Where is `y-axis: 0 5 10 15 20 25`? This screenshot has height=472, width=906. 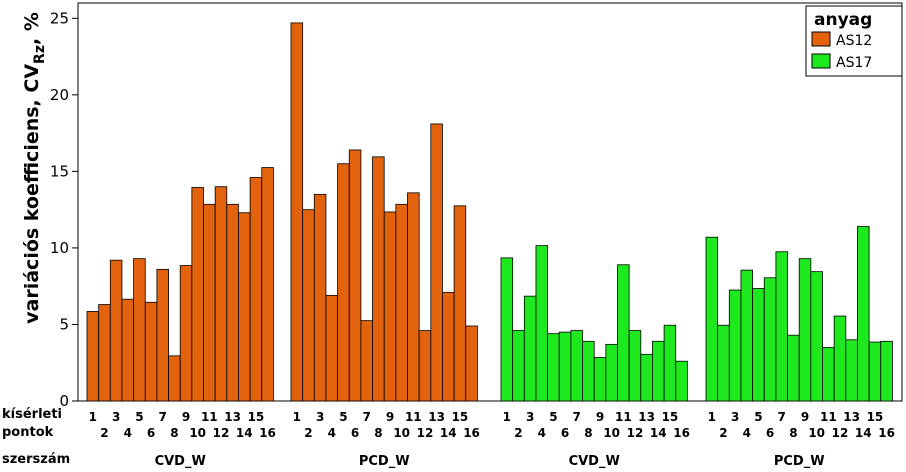 y-axis: 0 5 10 15 20 25 is located at coordinates (64, 209).